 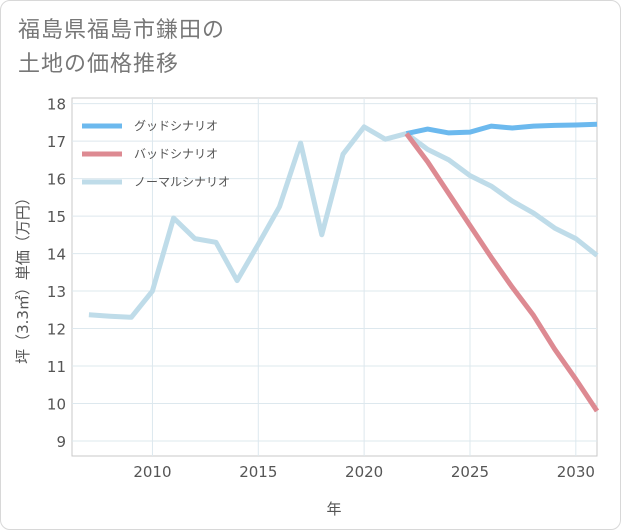 I want to click on y-tick-label: 12, so click(x=56, y=330).